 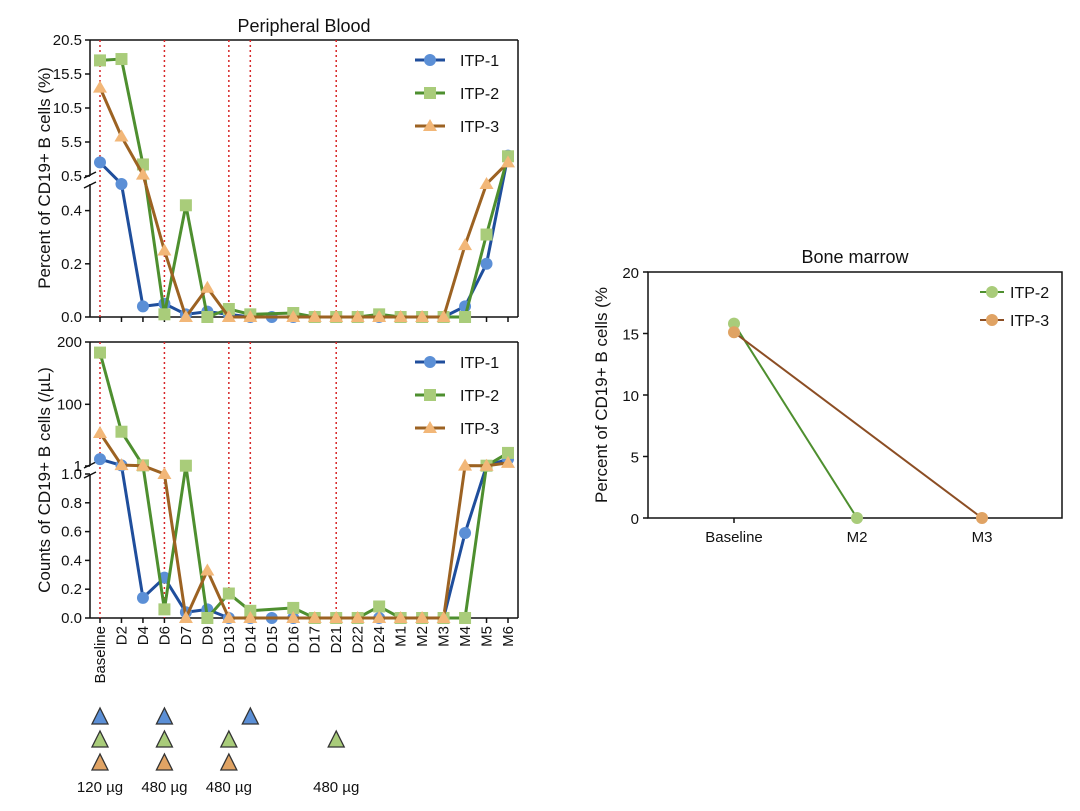 I want to click on x-tick-label: D16, so click(x=293, y=640).